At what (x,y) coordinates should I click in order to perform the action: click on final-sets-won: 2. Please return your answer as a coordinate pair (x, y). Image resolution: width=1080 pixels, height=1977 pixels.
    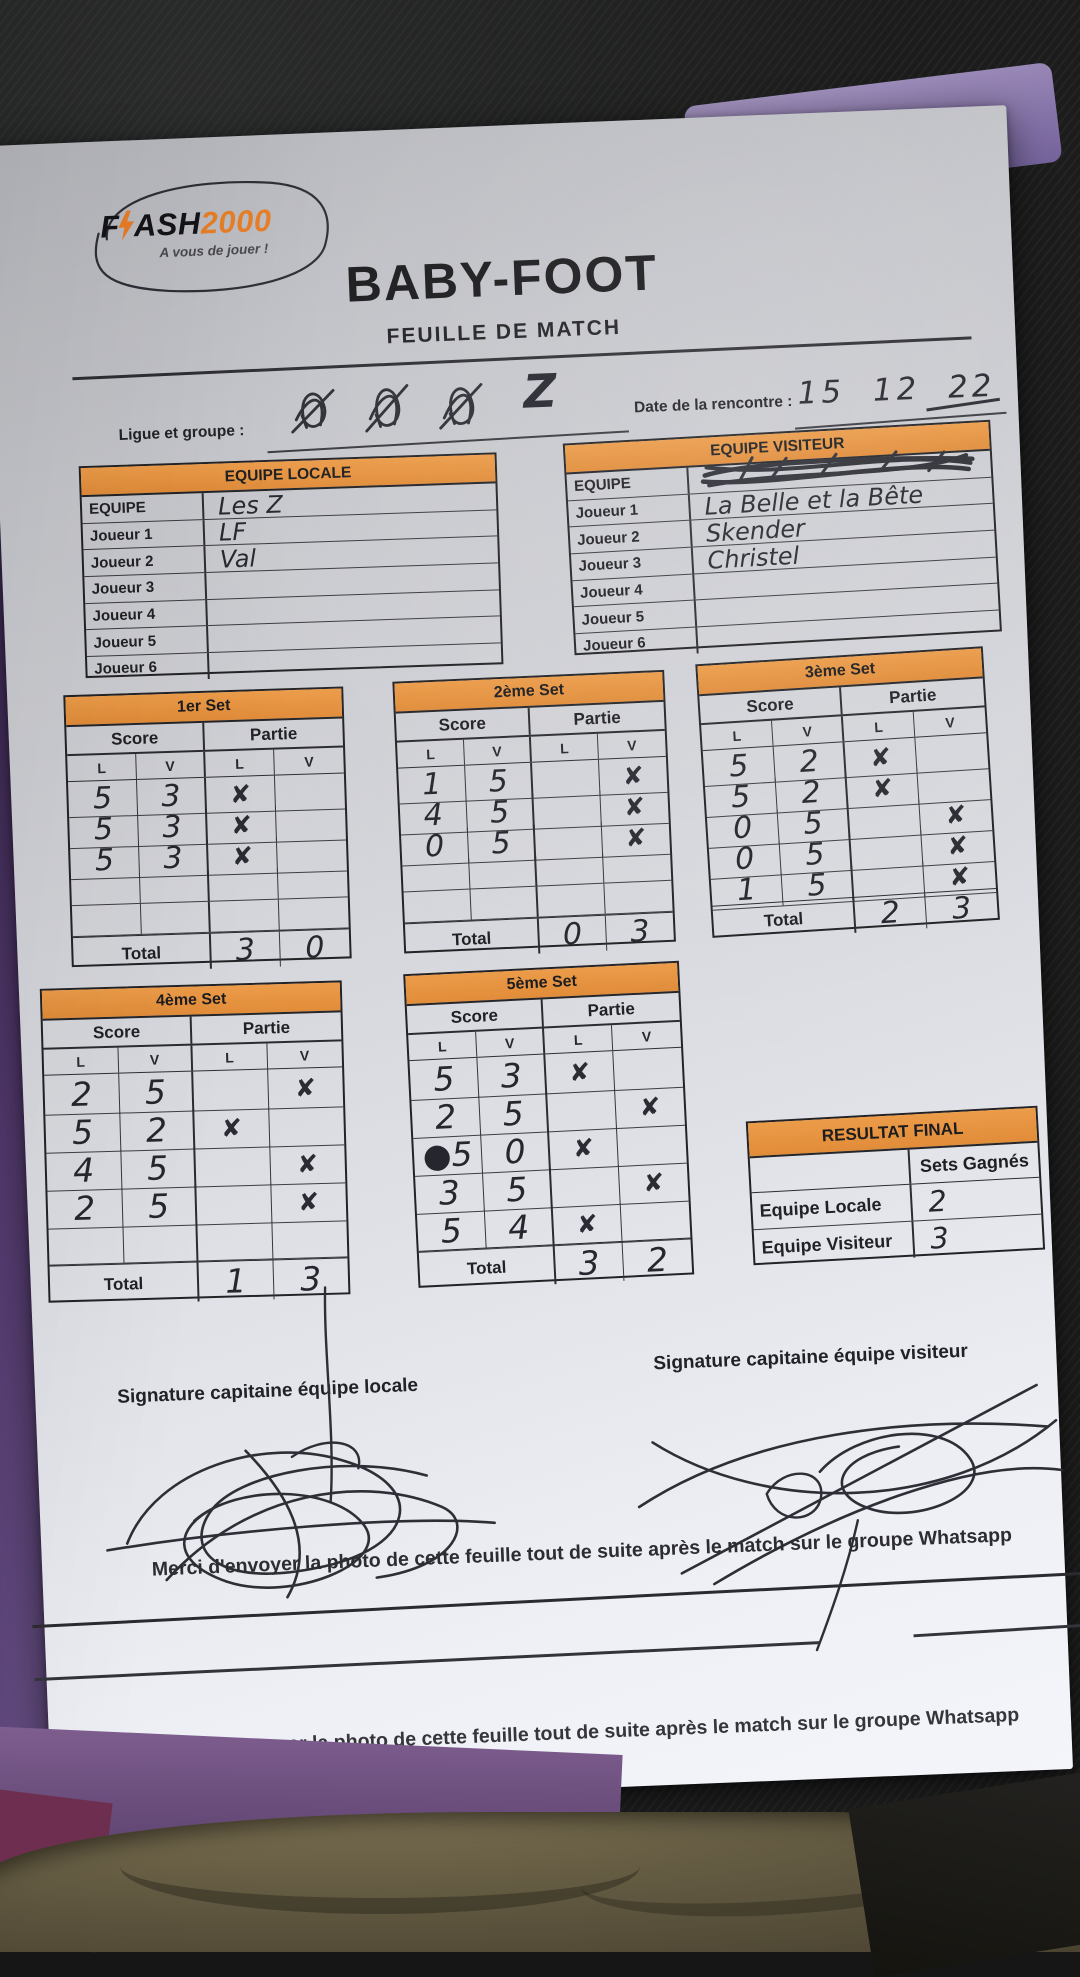
    Looking at the image, I should click on (937, 1201).